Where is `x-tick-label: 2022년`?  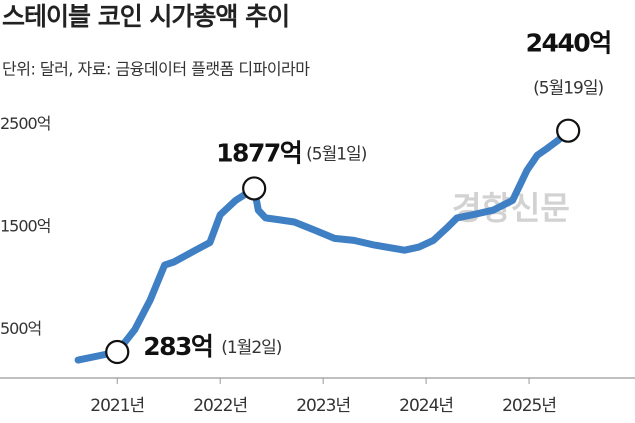 x-tick-label: 2022년 is located at coordinates (220, 406).